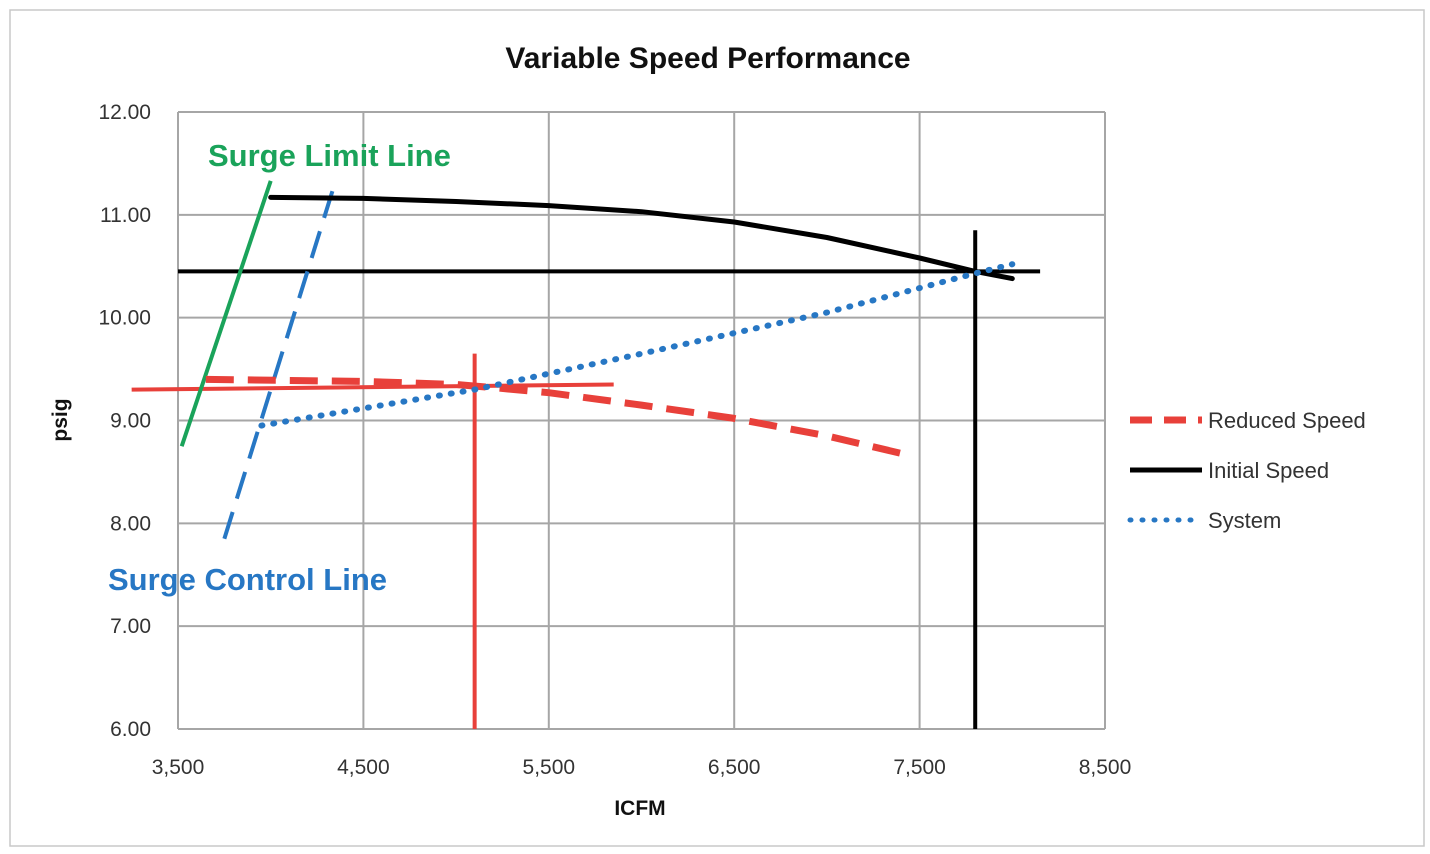 This screenshot has height=854, width=1430. I want to click on y-axis-label: psig, so click(60, 419).